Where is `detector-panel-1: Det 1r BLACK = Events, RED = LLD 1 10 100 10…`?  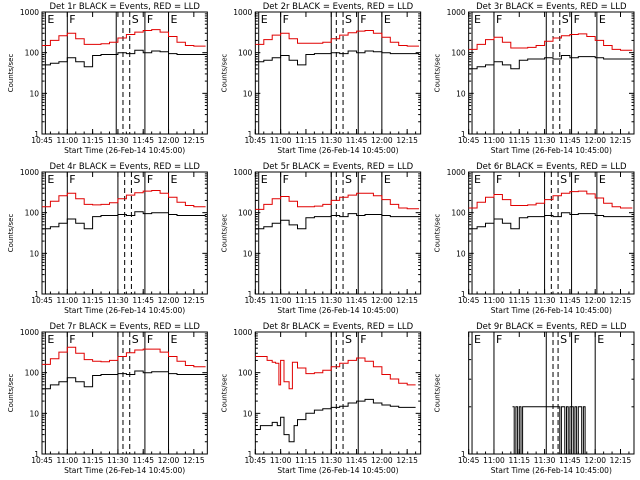 detector-panel-1: Det 1r BLACK = Events, RED = LLD 1 10 100 10… is located at coordinates (107, 78).